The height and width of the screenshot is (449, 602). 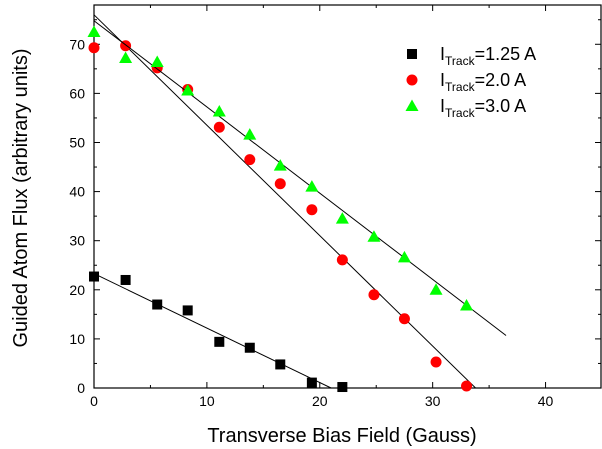 I want to click on x-tick-label: 40, so click(x=546, y=401).